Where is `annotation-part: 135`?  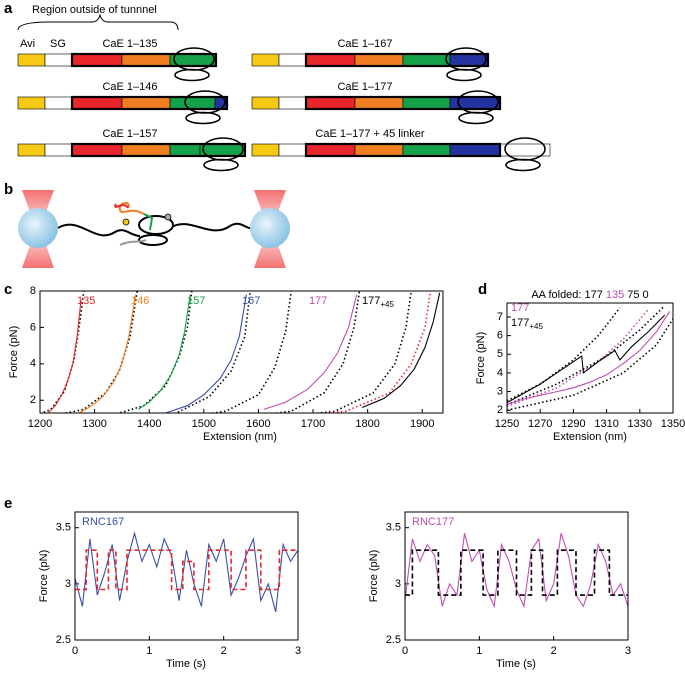
annotation-part: 135 is located at coordinates (615, 295).